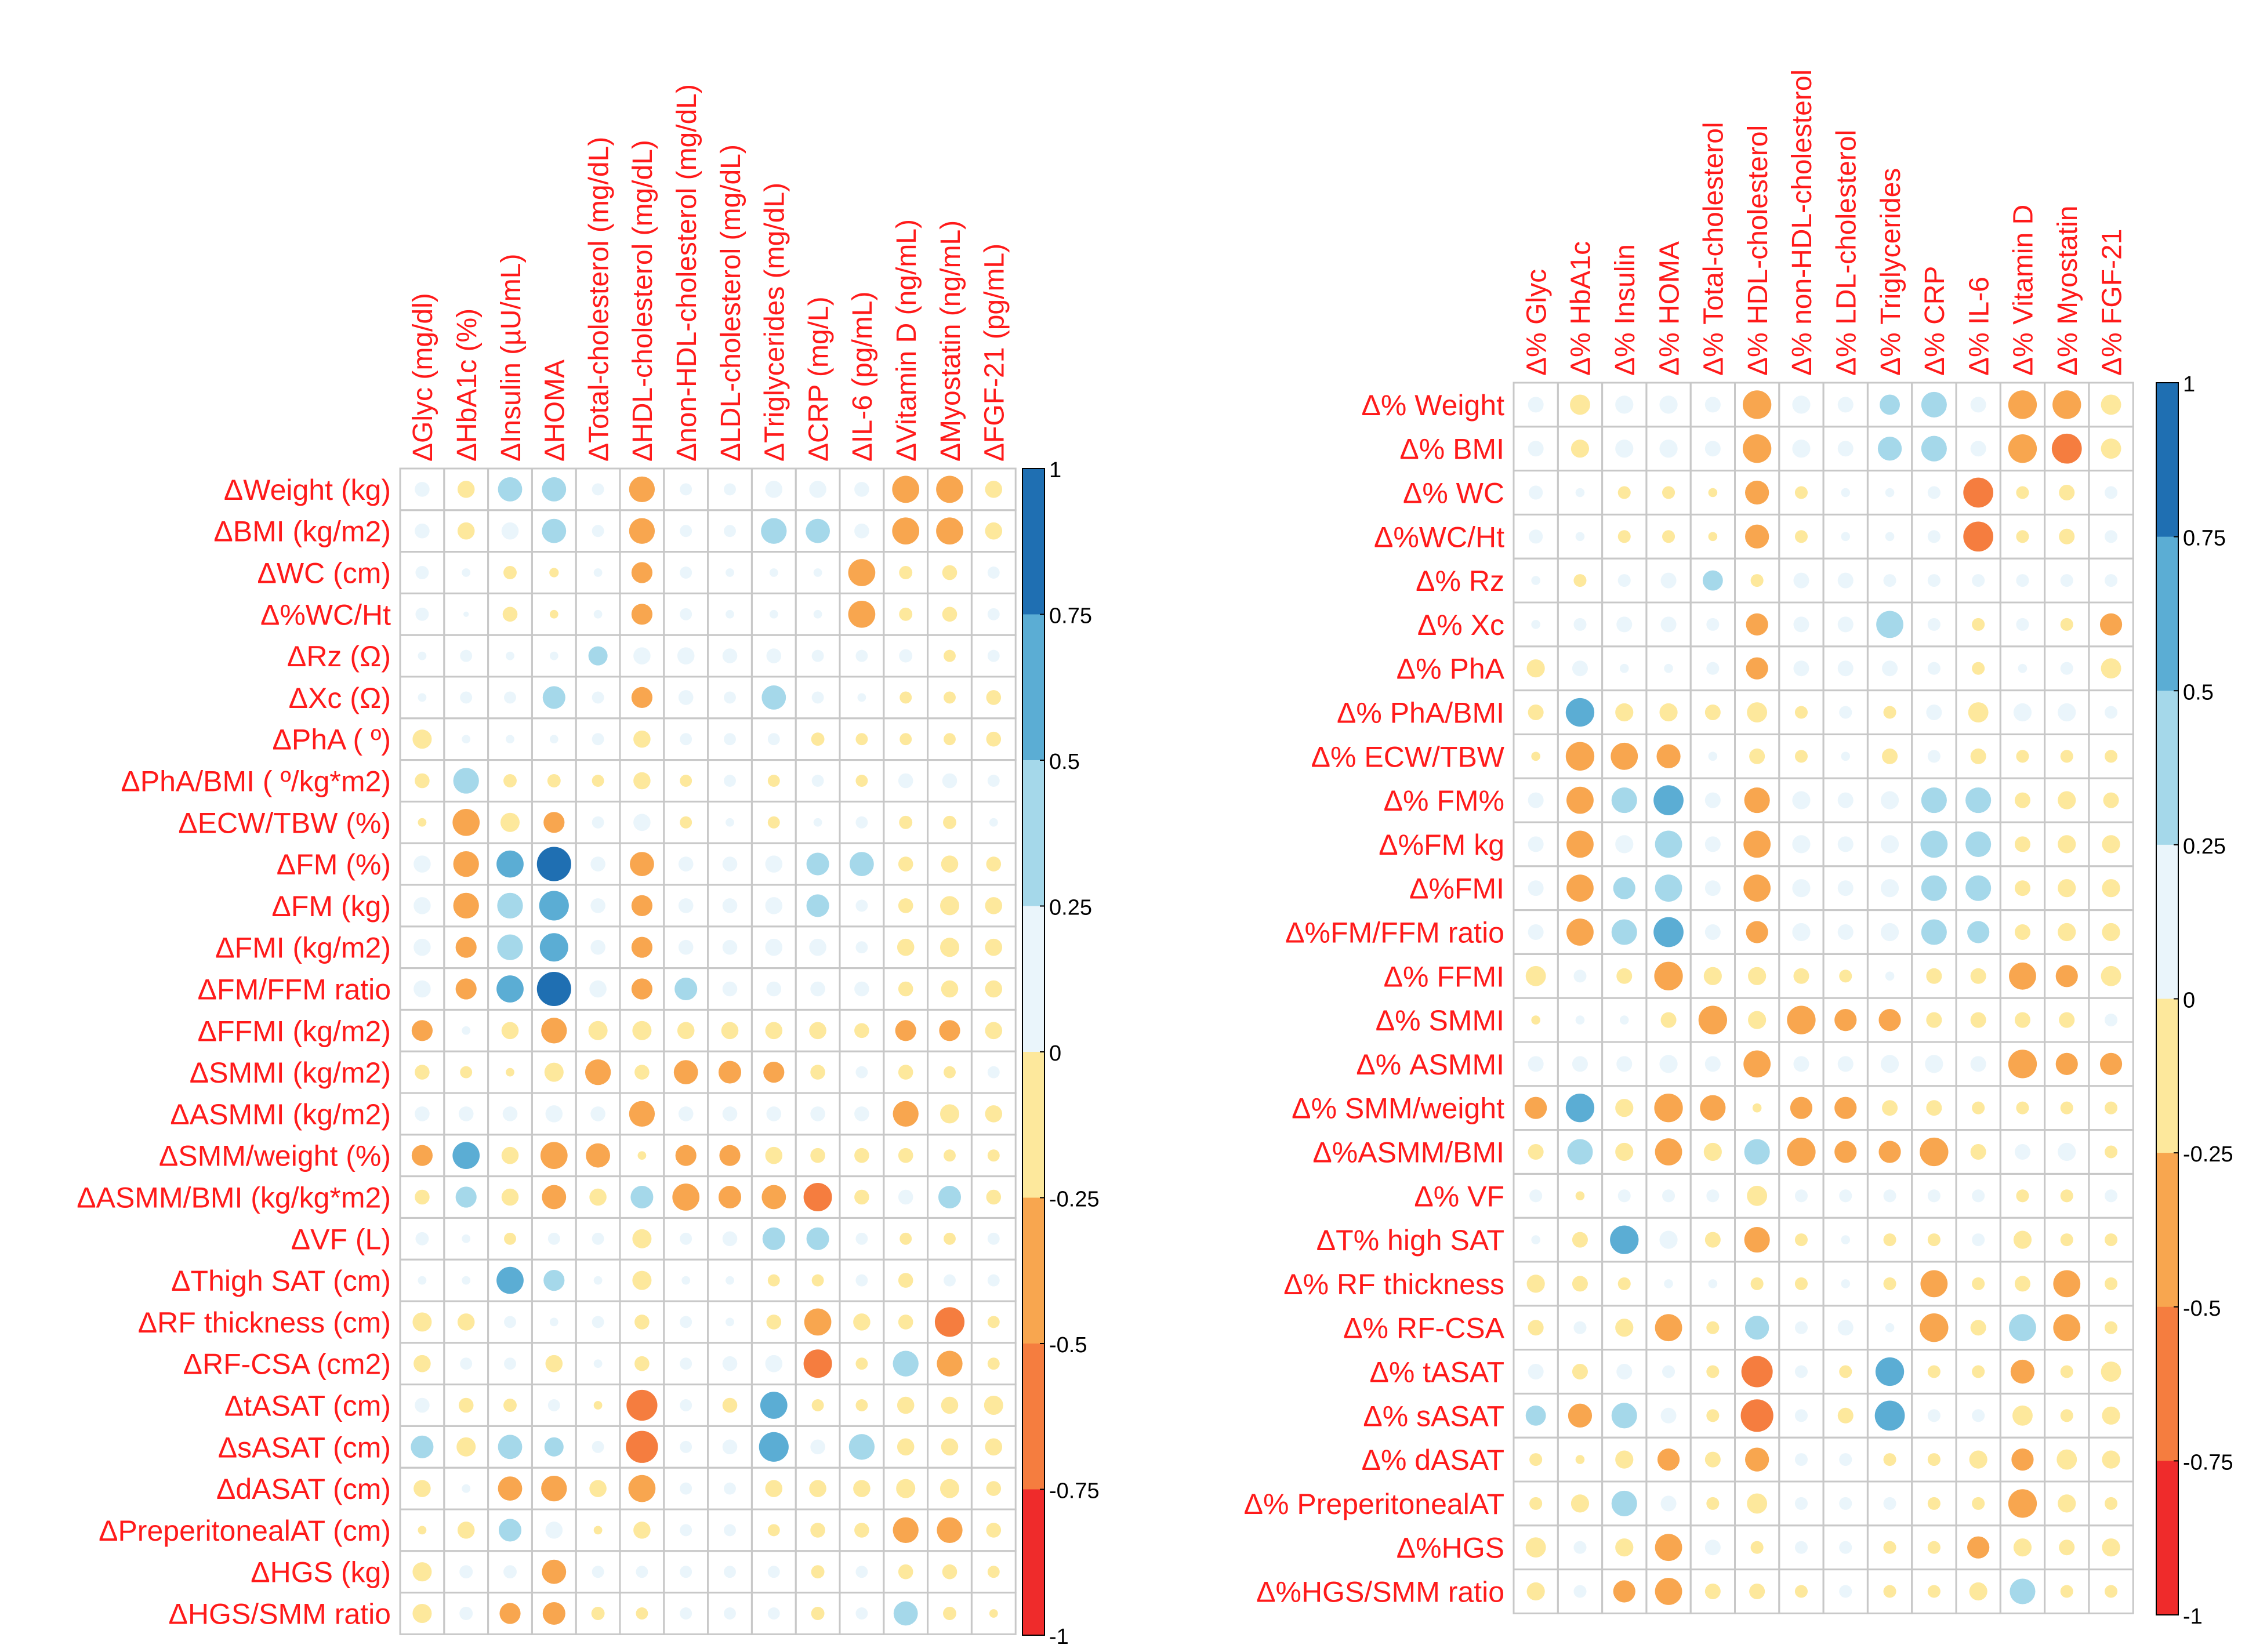 Image resolution: width=2256 pixels, height=1652 pixels. I want to click on row-label: Δ% Rz, so click(1460, 581).